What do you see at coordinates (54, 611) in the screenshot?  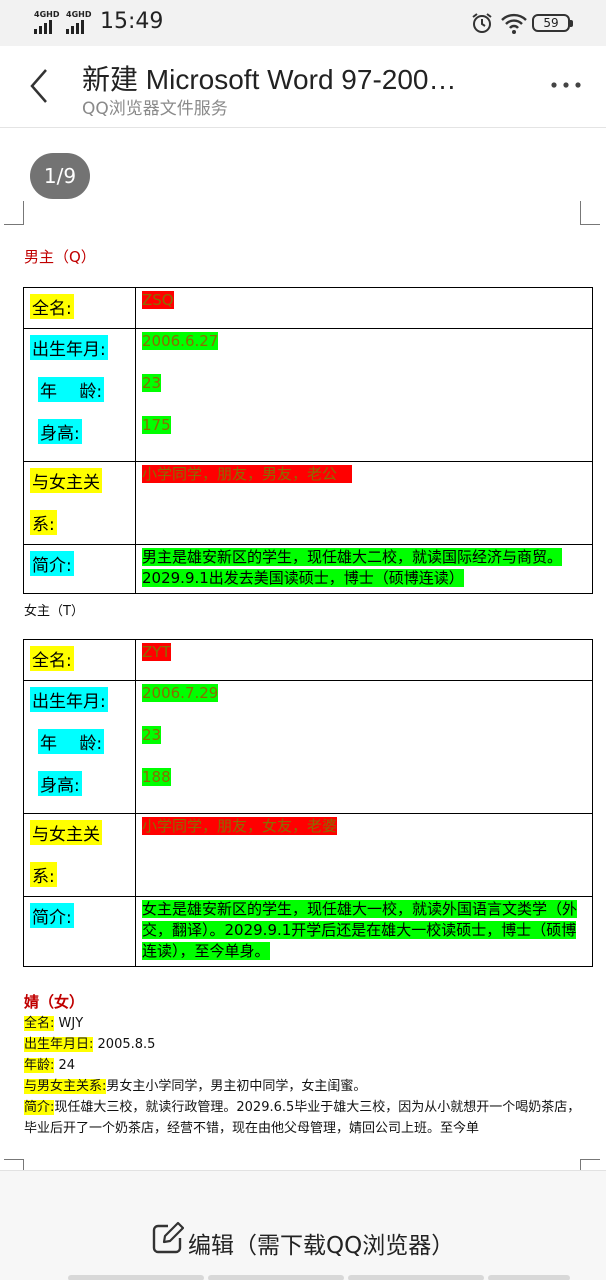 I see `female-heading: 女主（T）` at bounding box center [54, 611].